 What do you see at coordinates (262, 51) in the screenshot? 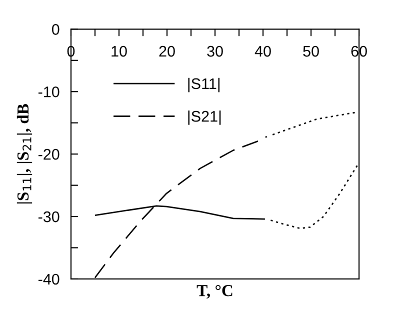
I see `x-tick-label: 40` at bounding box center [262, 51].